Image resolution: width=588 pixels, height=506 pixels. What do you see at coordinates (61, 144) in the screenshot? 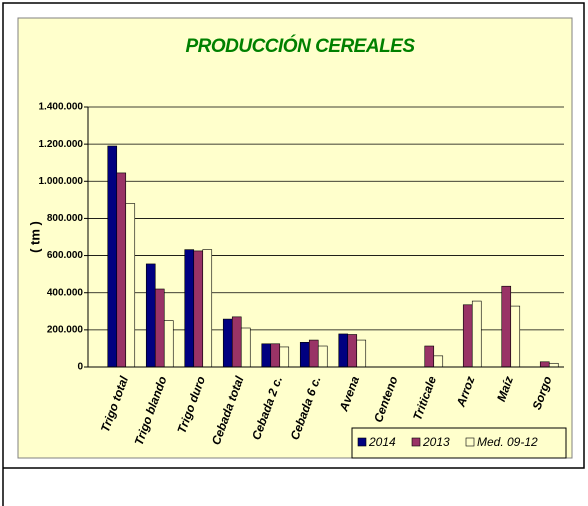
I see `y-tick-label: 1.200.000` at bounding box center [61, 144].